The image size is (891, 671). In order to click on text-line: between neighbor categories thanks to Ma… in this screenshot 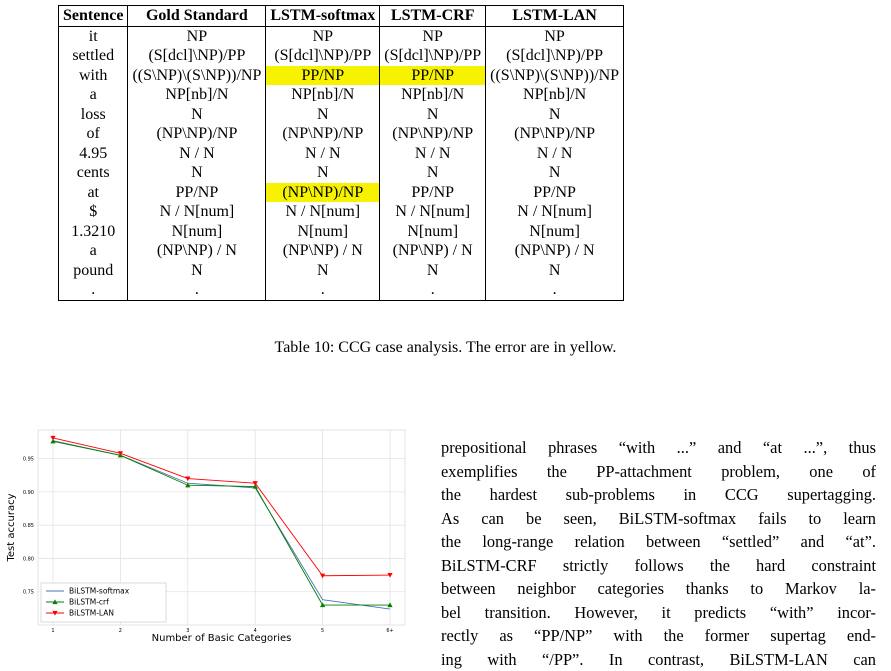, I will do `click(658, 589)`.